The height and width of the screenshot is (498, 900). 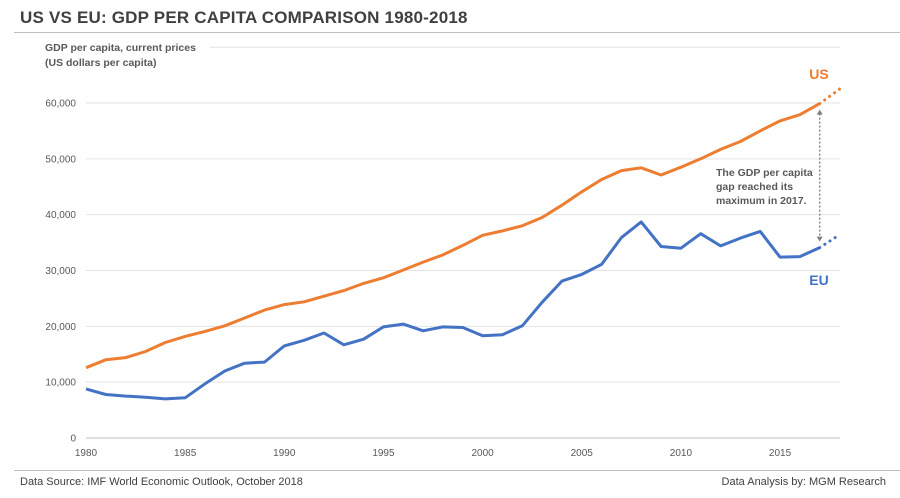 I want to click on y-tick-label: 50,000, so click(x=60, y=159).